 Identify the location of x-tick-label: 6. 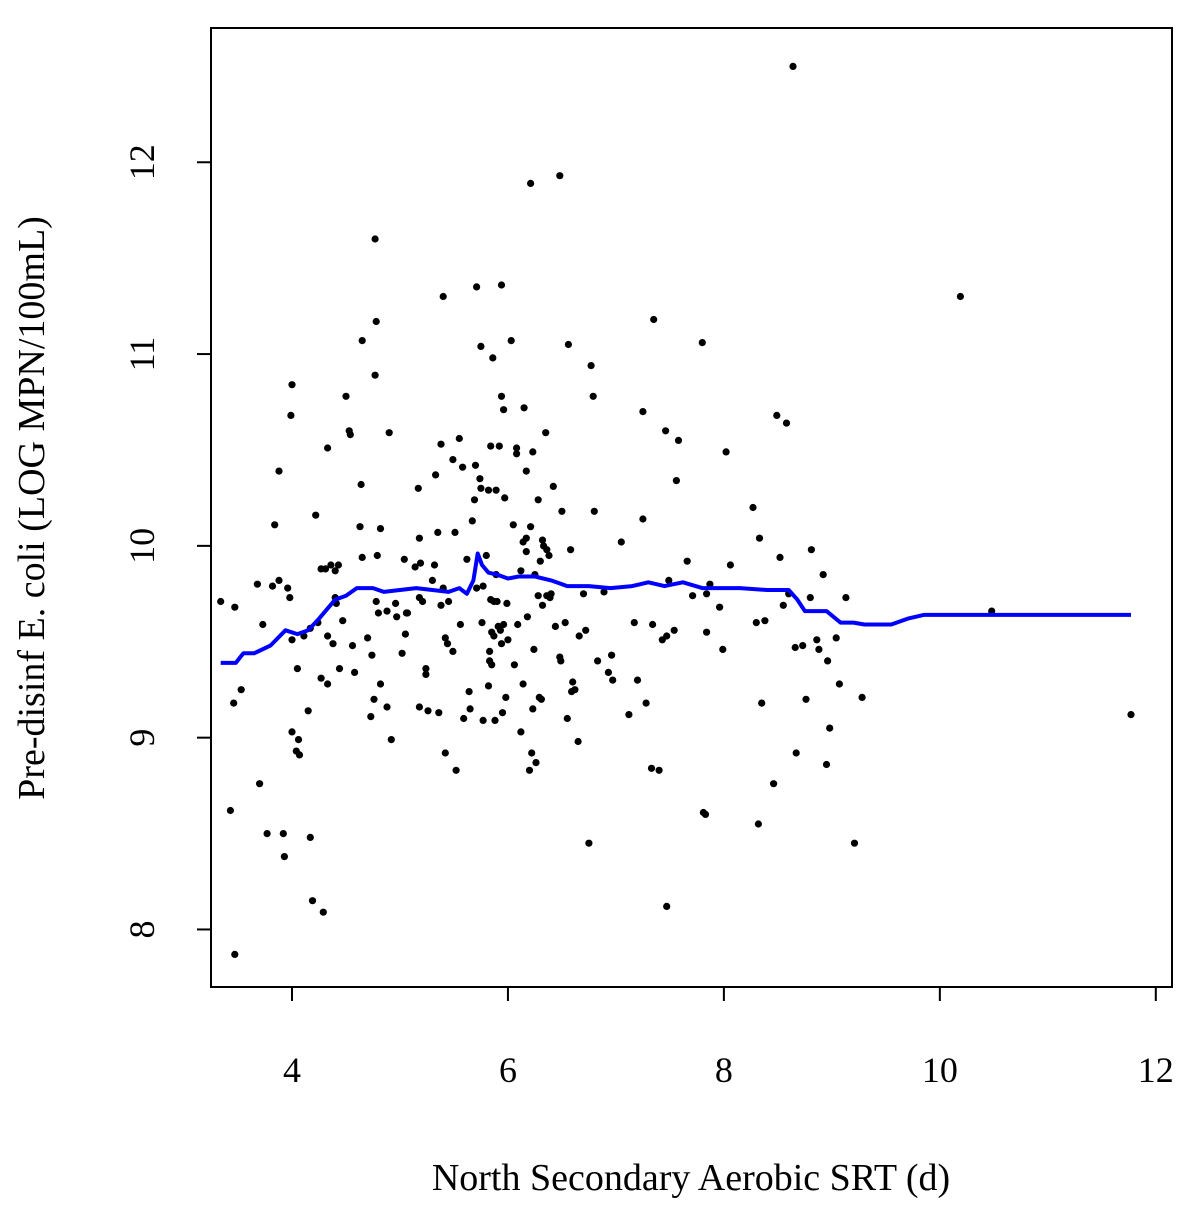
(508, 1070).